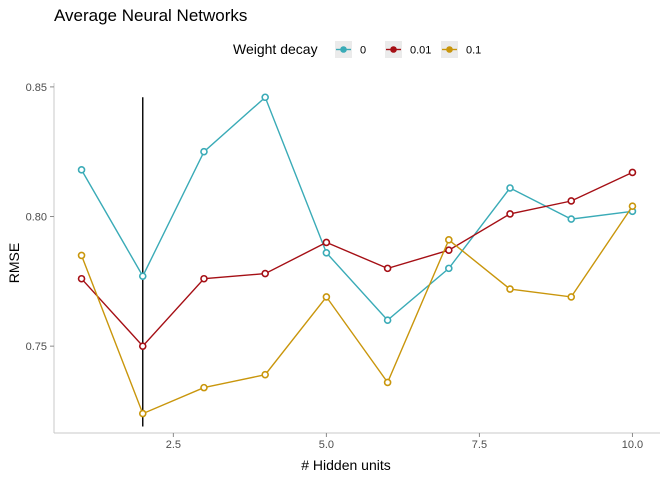  I want to click on x-tick-label: 7.5, so click(479, 445).